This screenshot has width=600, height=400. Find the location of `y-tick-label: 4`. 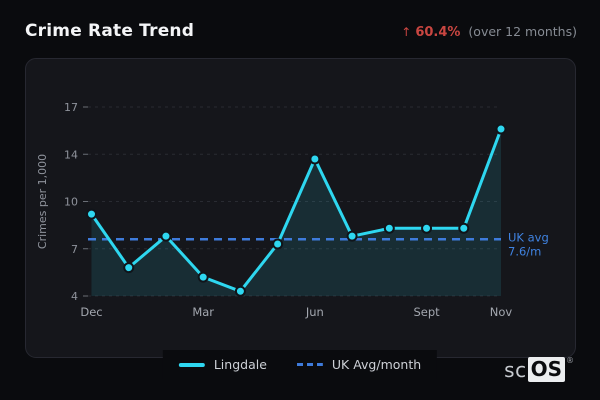

y-tick-label: 4 is located at coordinates (74, 296).